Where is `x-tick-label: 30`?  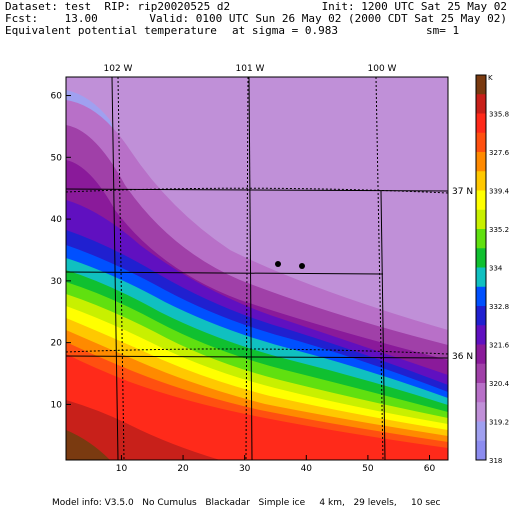
x-tick-label: 30 is located at coordinates (245, 469).